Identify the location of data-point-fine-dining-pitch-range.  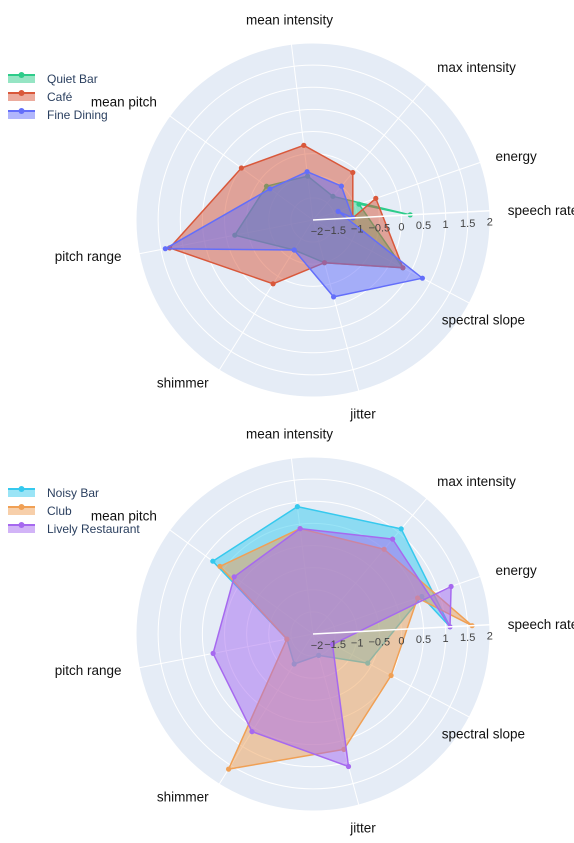
(165, 249).